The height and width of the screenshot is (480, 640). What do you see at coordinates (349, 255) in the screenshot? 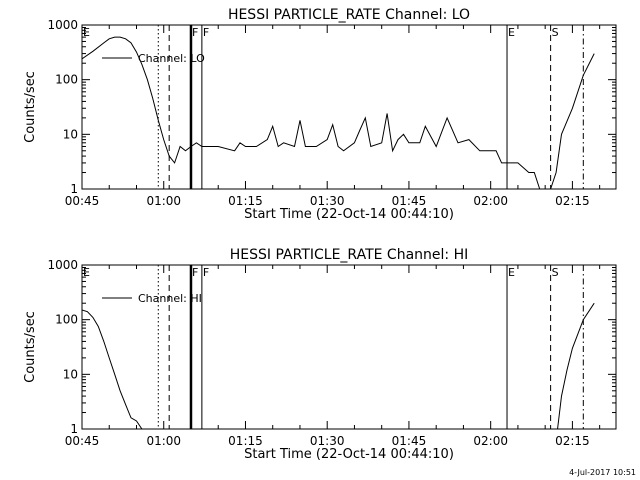
I see `chart-title: HESSI PARTICLE_RATE Channel: HI` at bounding box center [349, 255].